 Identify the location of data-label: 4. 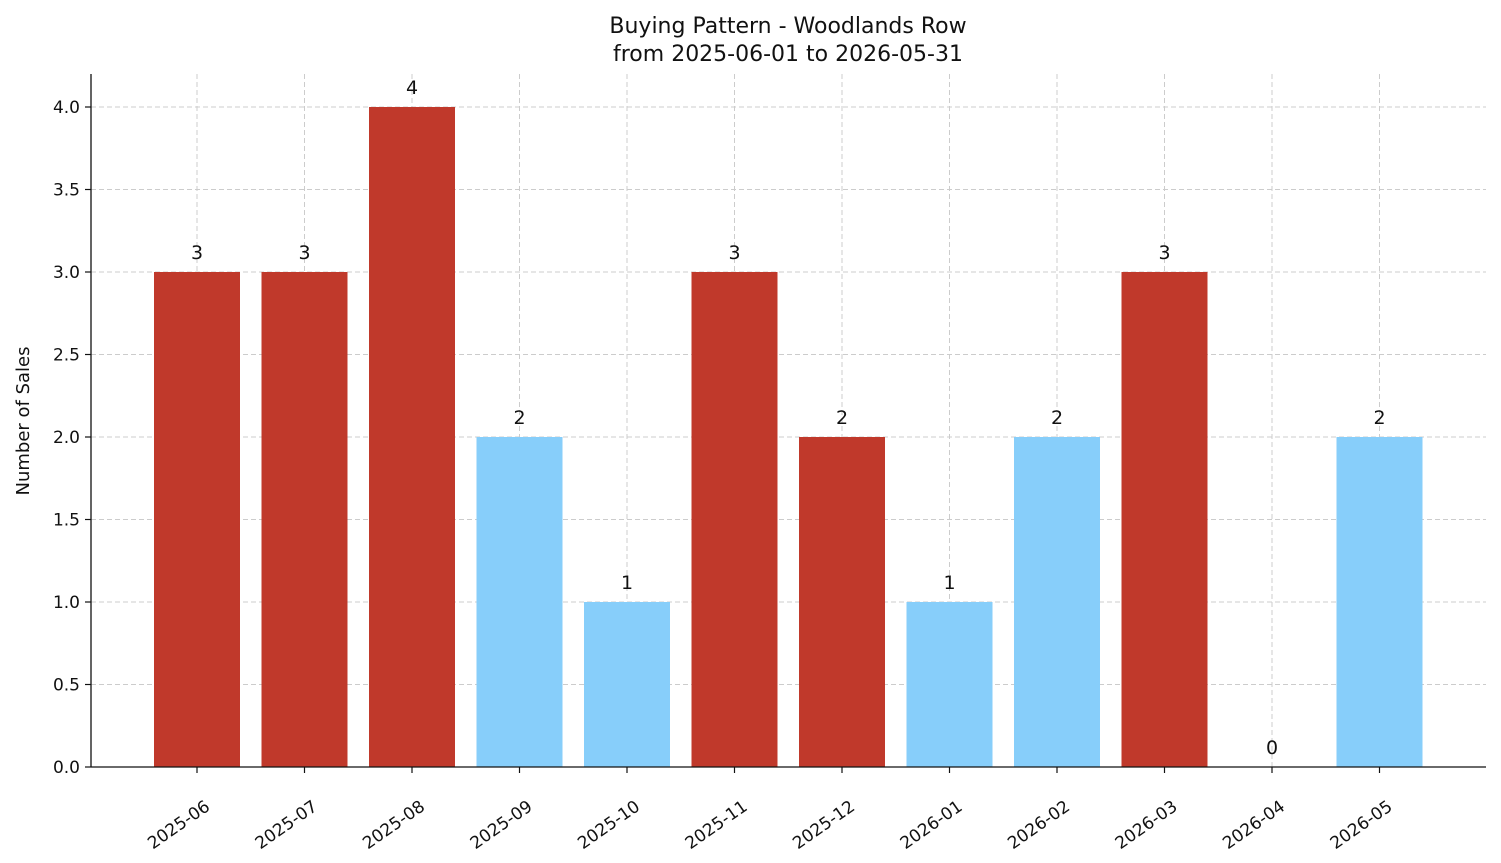
(412, 88).